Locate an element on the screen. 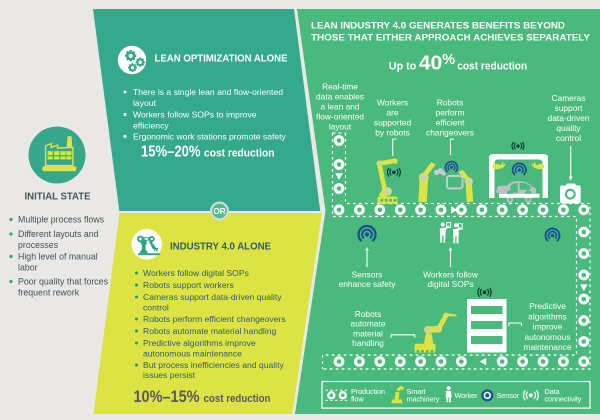  svg-text: Real-time is located at coordinates (340, 87).